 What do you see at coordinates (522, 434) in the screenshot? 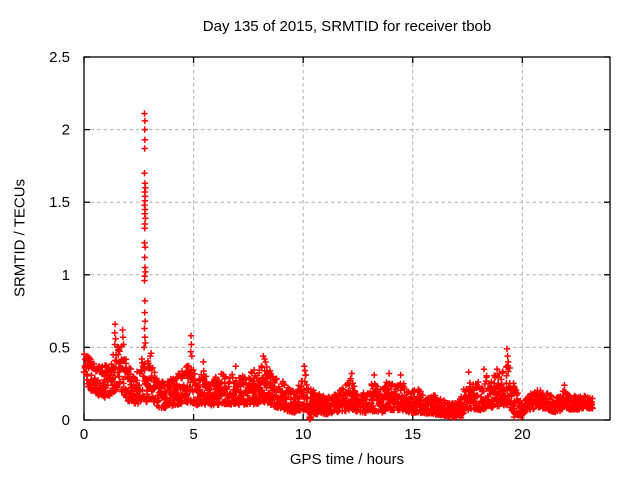
I see `x-tick-label: 20` at bounding box center [522, 434].